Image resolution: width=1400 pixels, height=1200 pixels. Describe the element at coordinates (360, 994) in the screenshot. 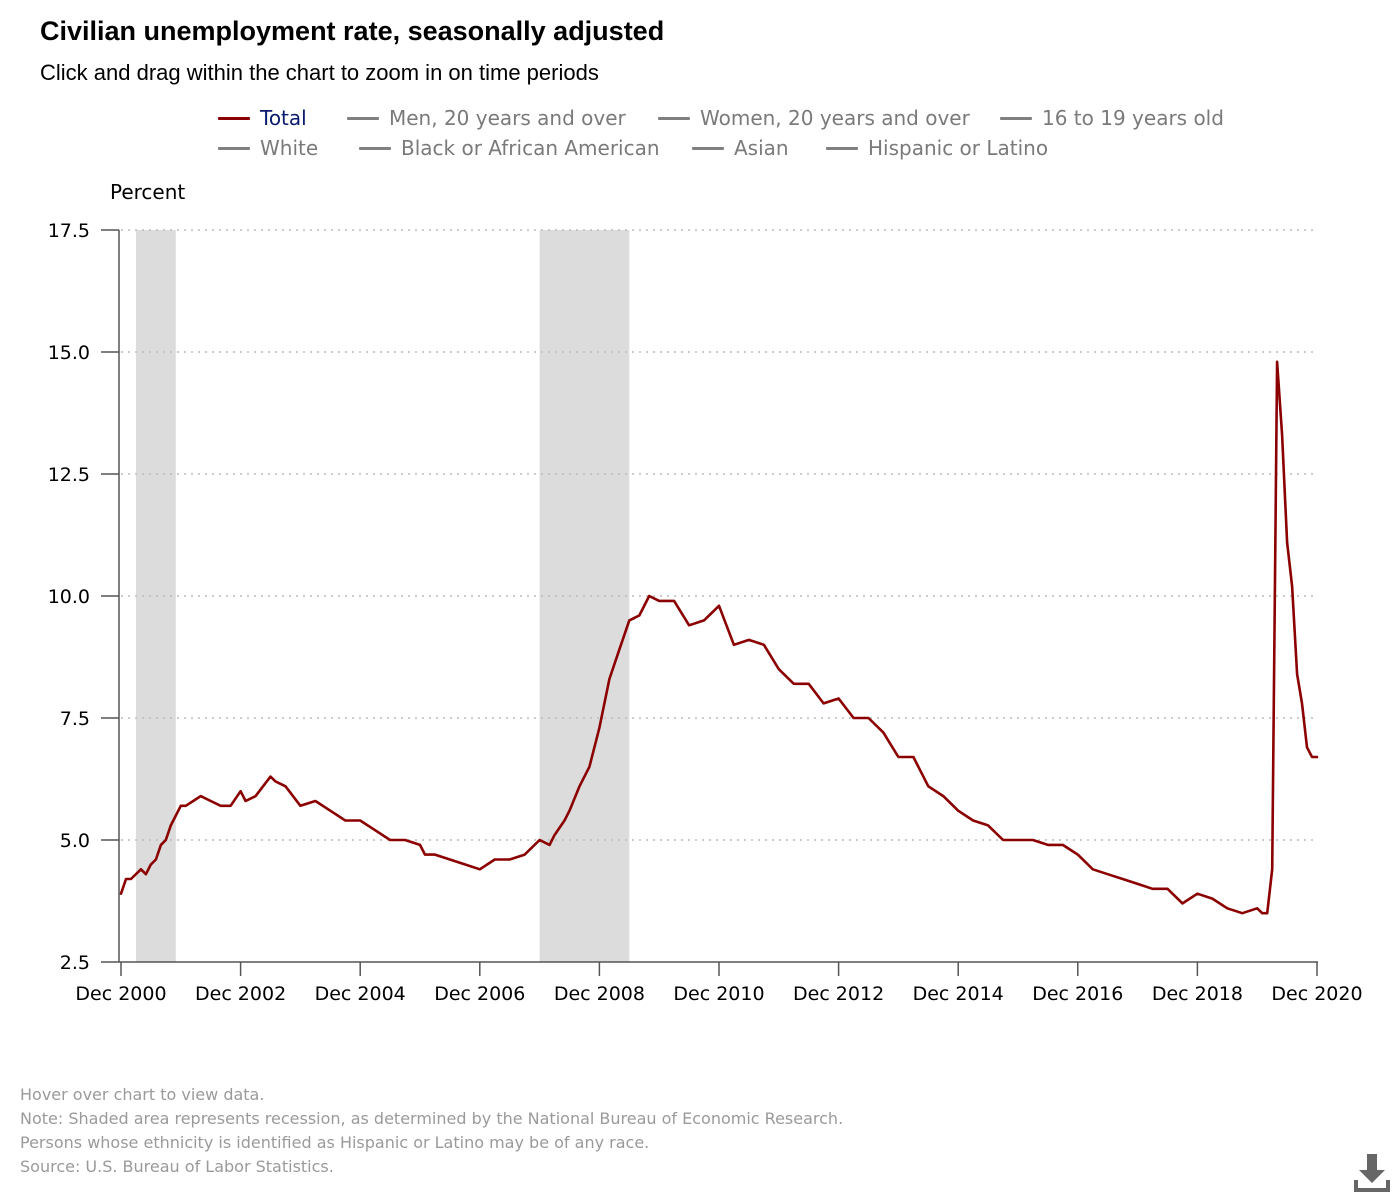

I see `x-tick-label: Dec 2004` at that location.